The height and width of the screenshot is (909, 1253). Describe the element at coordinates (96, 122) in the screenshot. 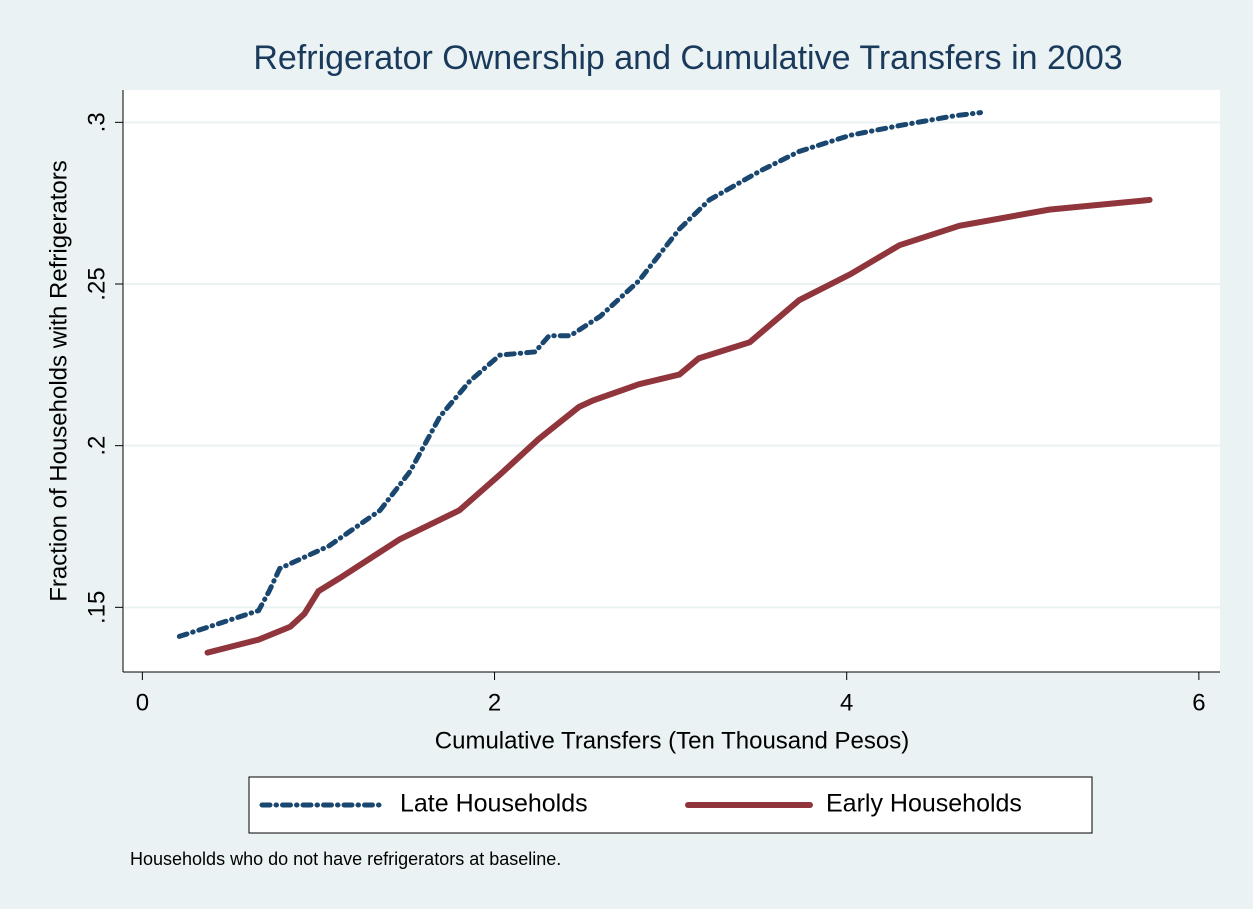

I see `y-tick-label: .3` at that location.